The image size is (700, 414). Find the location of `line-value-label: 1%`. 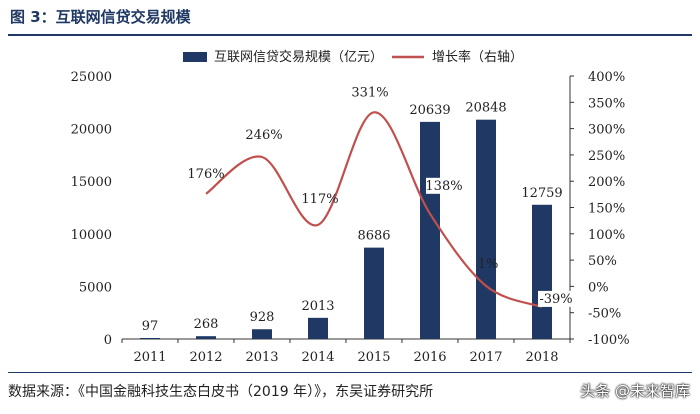

line-value-label: 1% is located at coordinates (488, 264).